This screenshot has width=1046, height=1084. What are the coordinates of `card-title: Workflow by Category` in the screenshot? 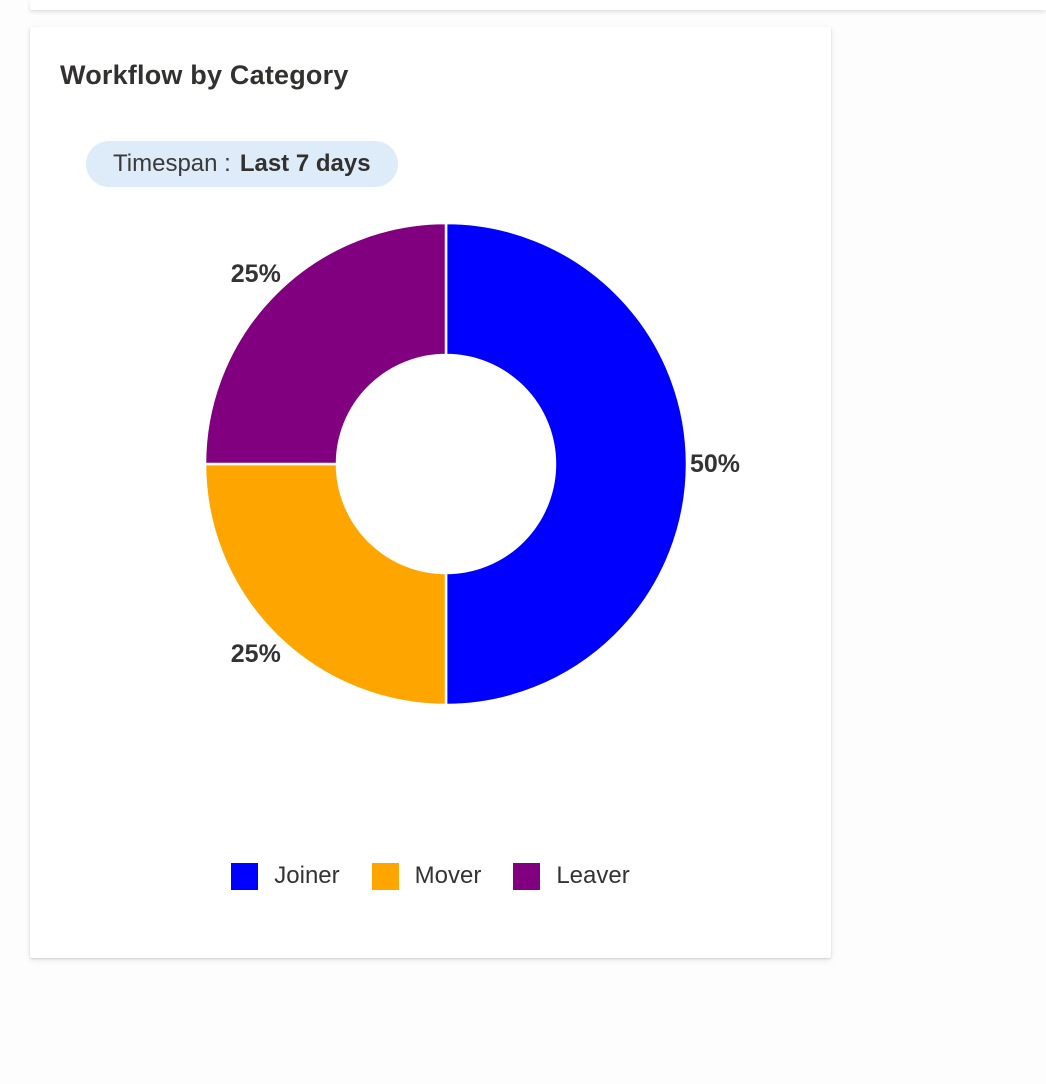 It's located at (204, 75).